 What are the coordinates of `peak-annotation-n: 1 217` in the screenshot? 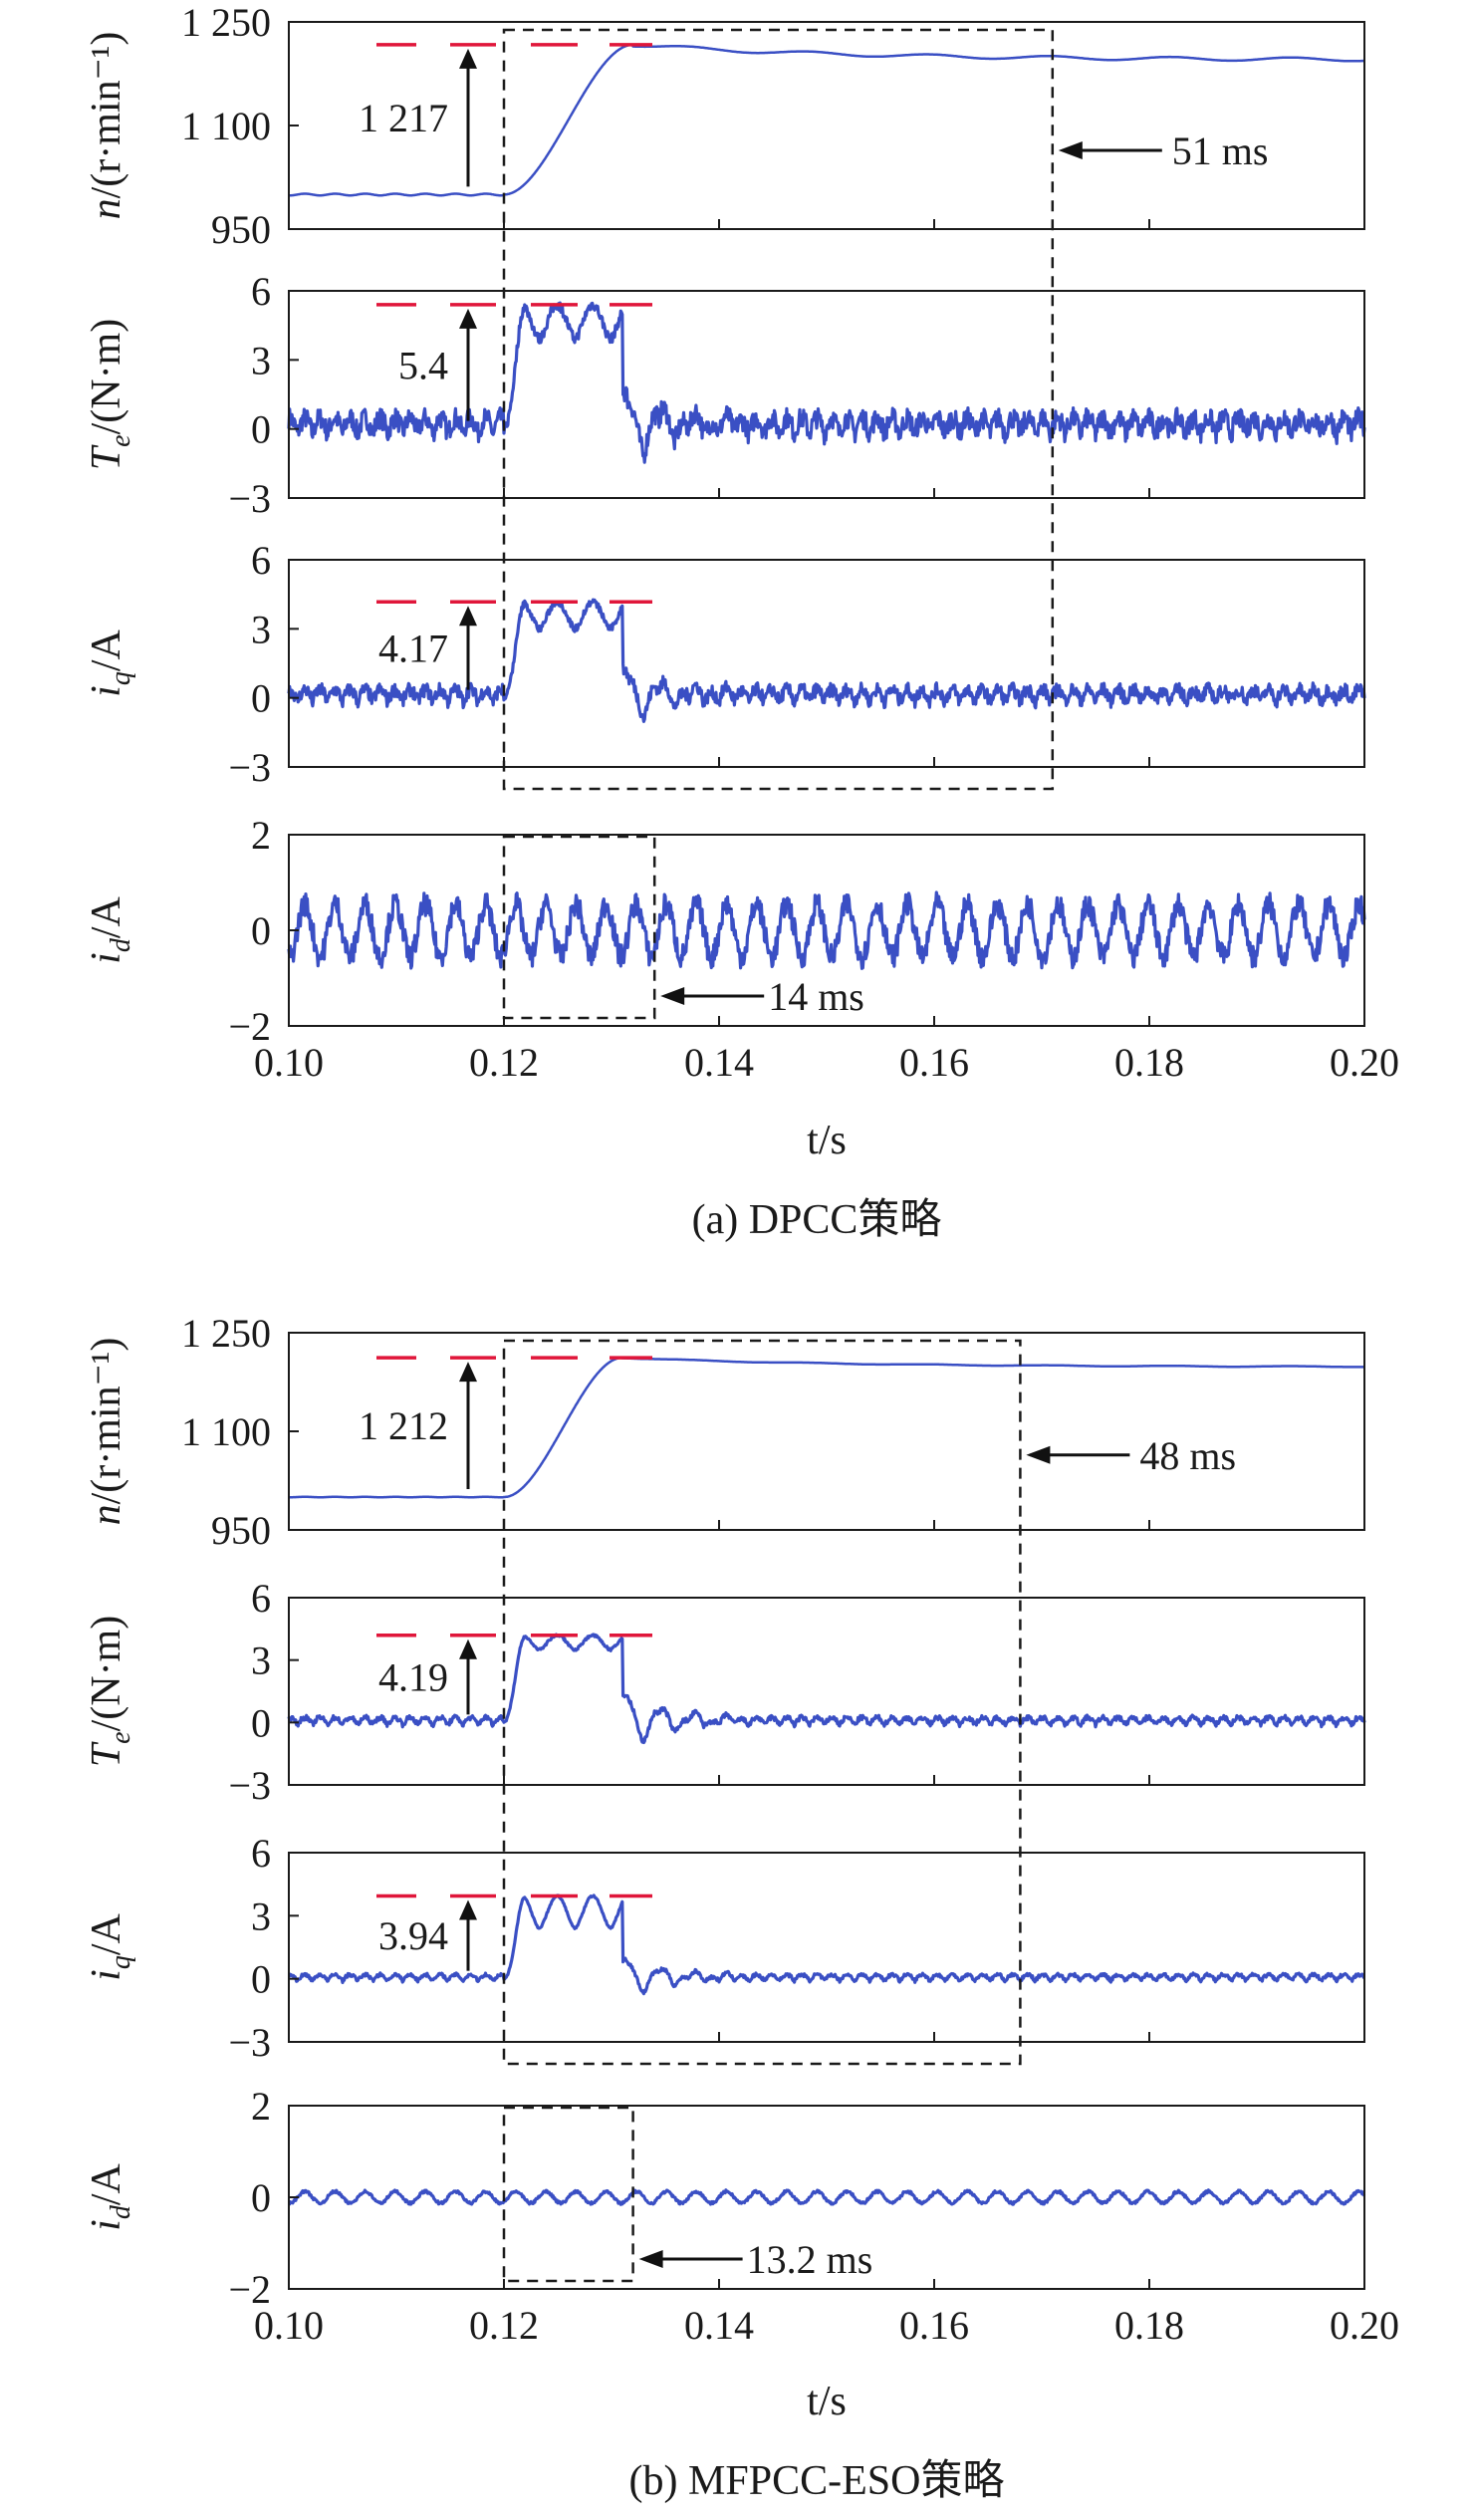 It's located at (404, 118).